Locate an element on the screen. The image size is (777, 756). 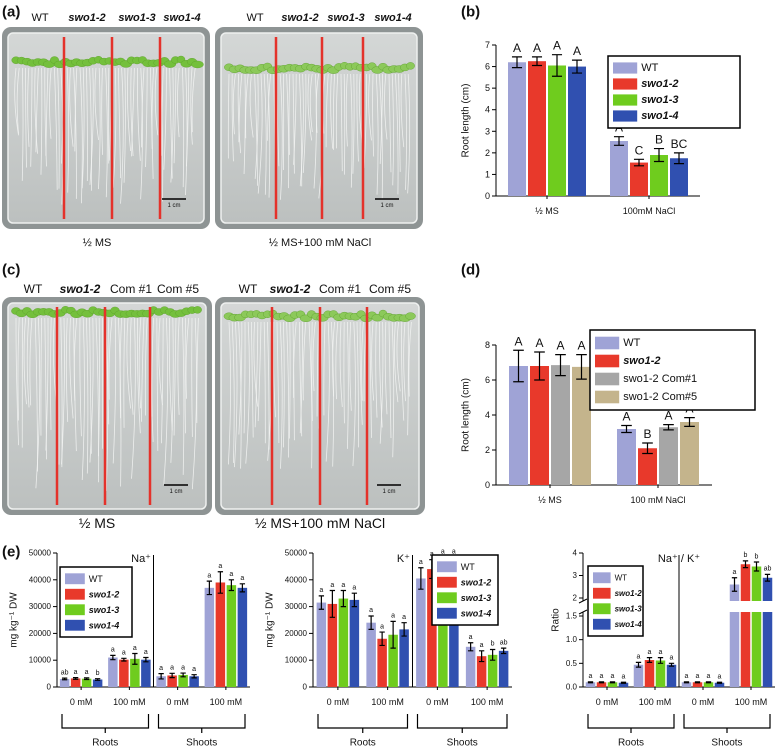
y-tick-label: 8 is located at coordinates (487, 345).